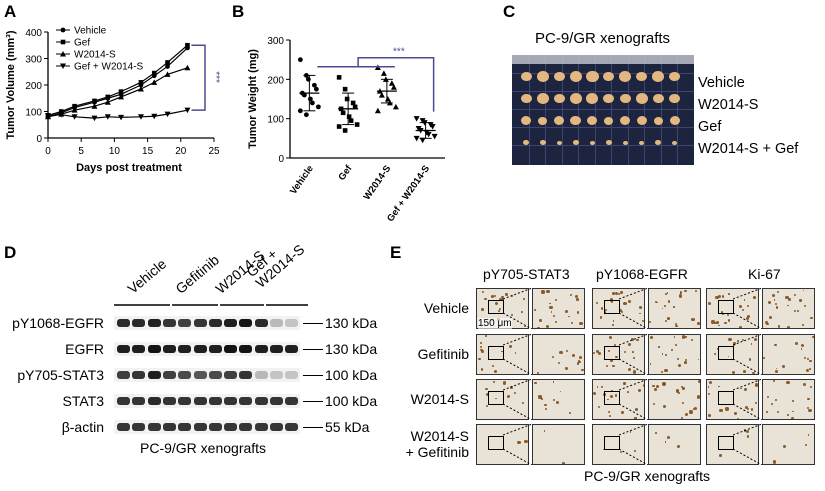  Describe the element at coordinates (214, 151) in the screenshot. I see `x-tick-label: 25` at that location.